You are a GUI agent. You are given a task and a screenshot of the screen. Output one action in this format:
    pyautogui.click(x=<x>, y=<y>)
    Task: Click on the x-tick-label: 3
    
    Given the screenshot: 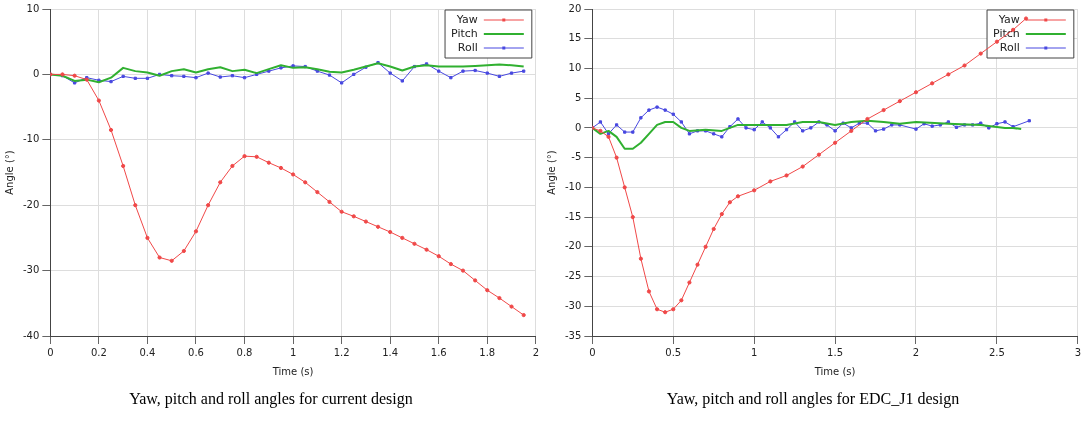 What is the action you would take?
    pyautogui.click(x=1078, y=352)
    